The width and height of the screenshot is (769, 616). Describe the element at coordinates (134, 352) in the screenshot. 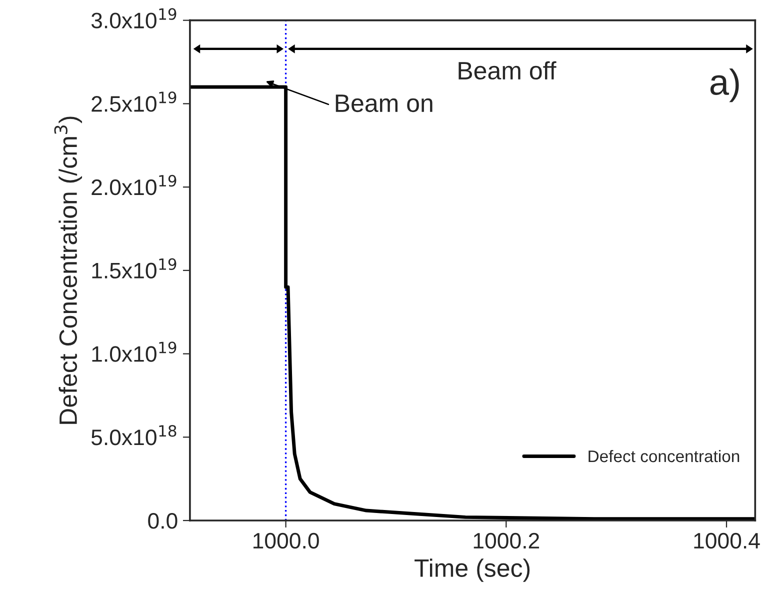

I see `y-tick-label: 1.0x10$^{19}$` at that location.